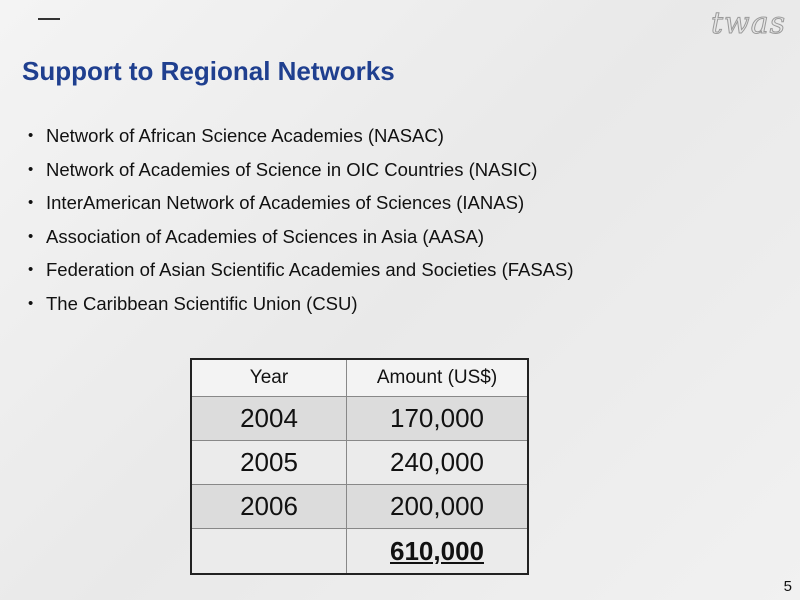 The height and width of the screenshot is (600, 800). What do you see at coordinates (268, 377) in the screenshot?
I see `header-cell: Year` at bounding box center [268, 377].